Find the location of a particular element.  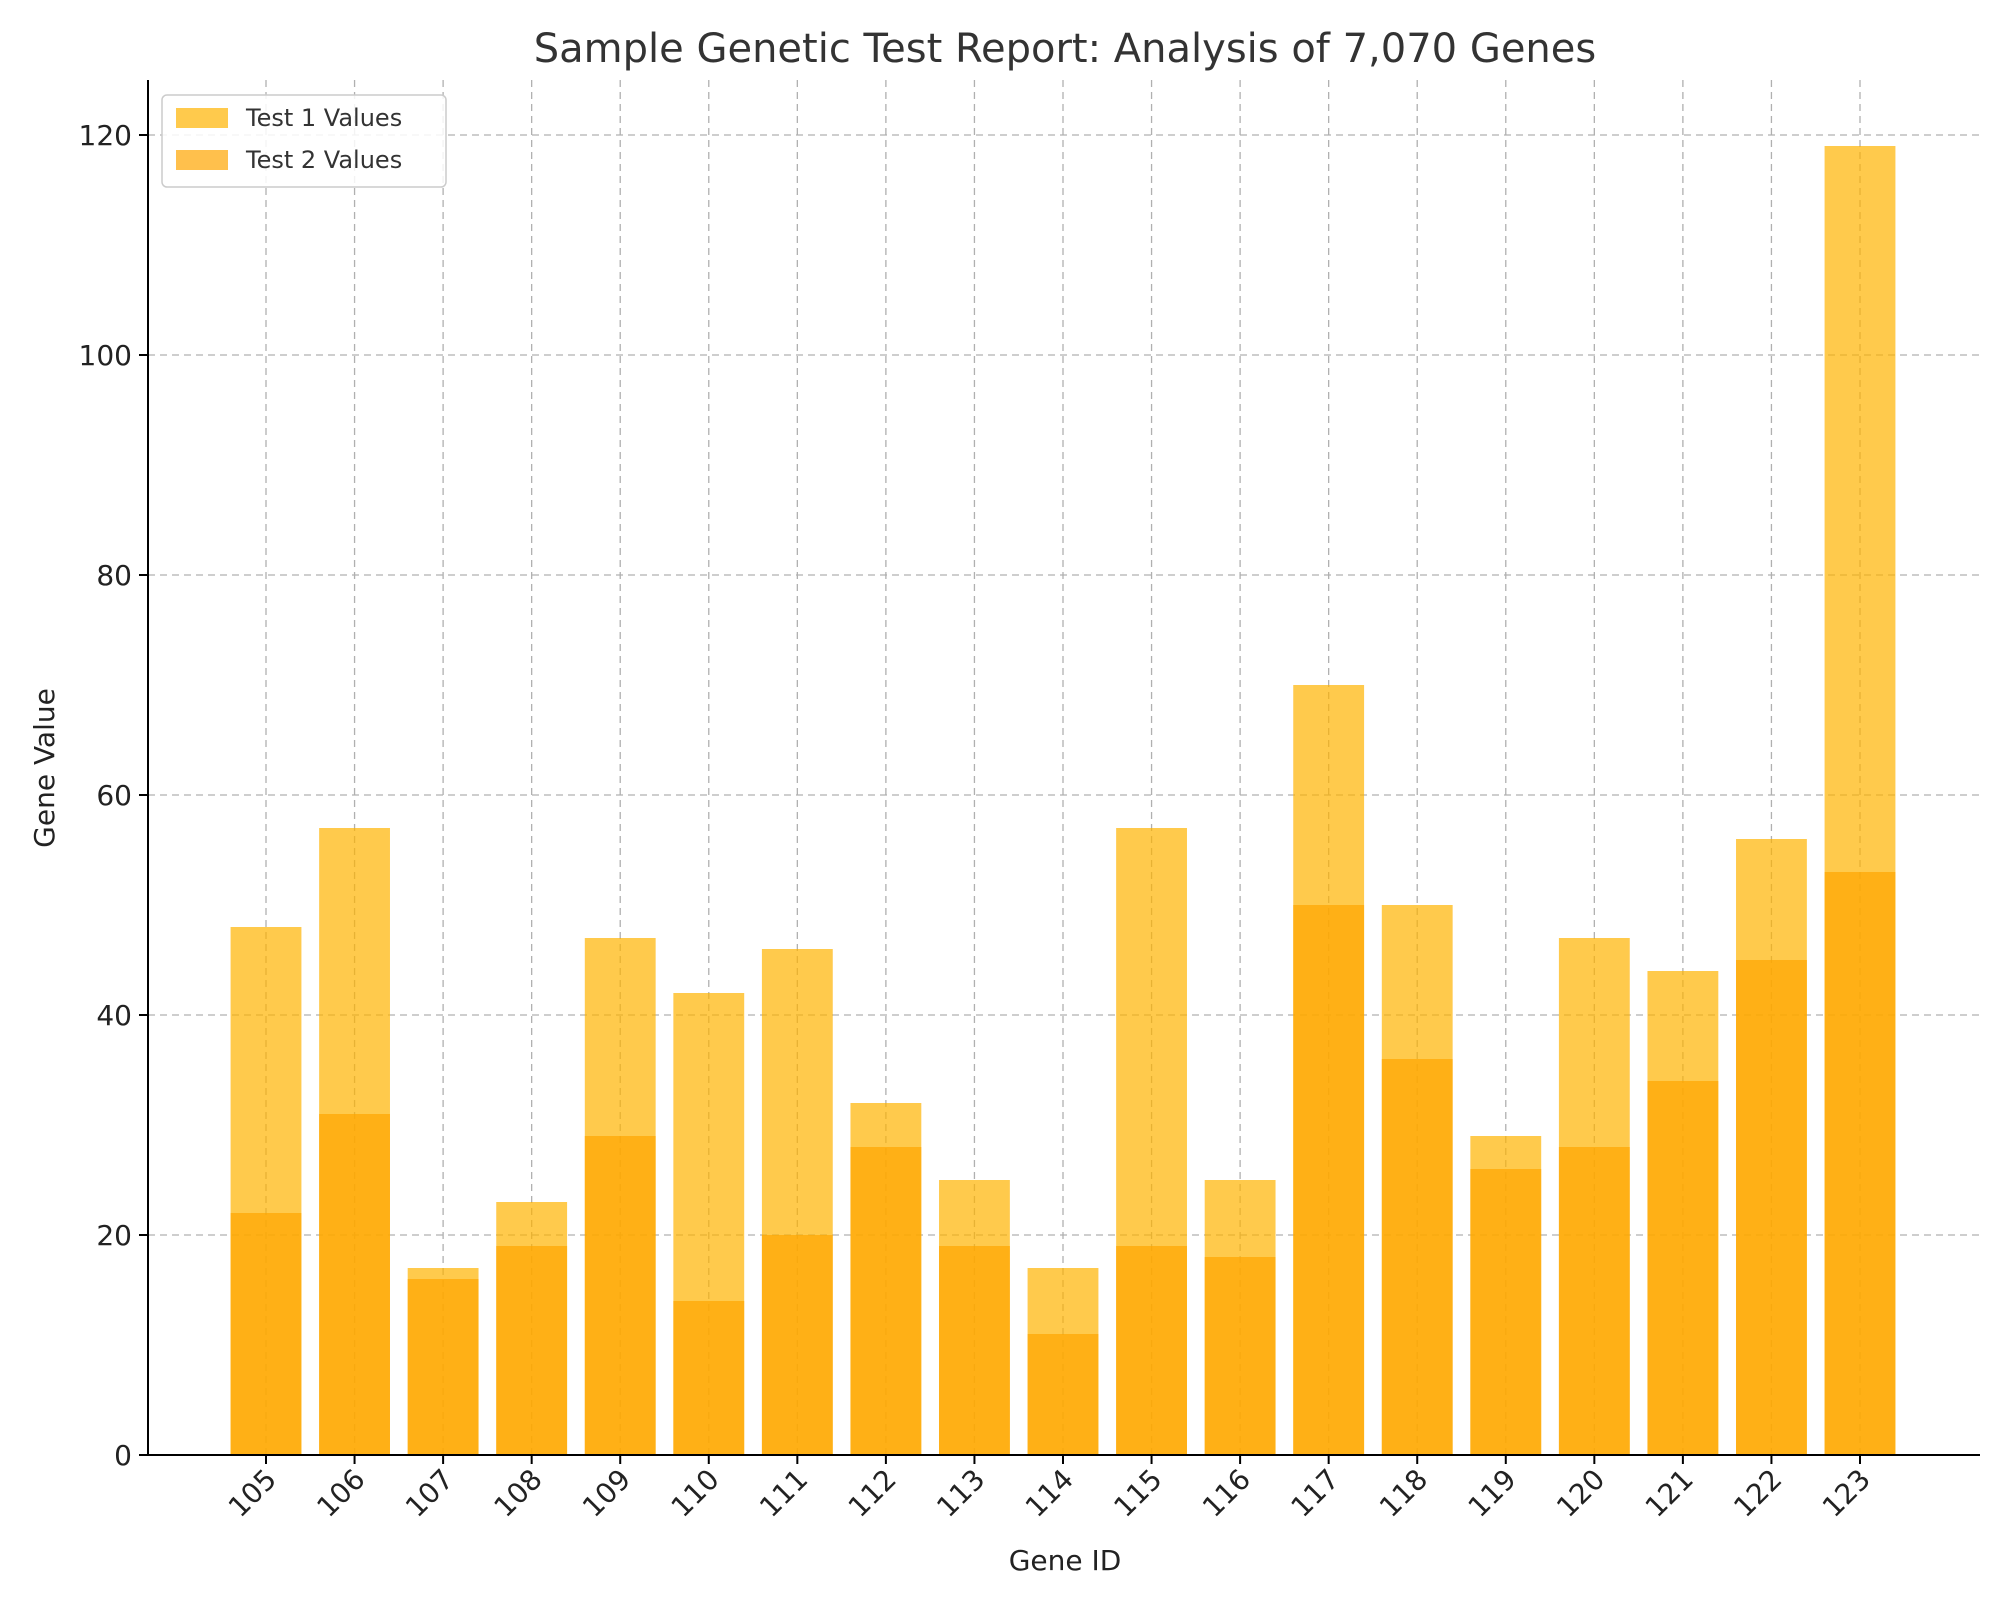

legend-label-1: Test 1 Values is located at coordinates (323, 118).